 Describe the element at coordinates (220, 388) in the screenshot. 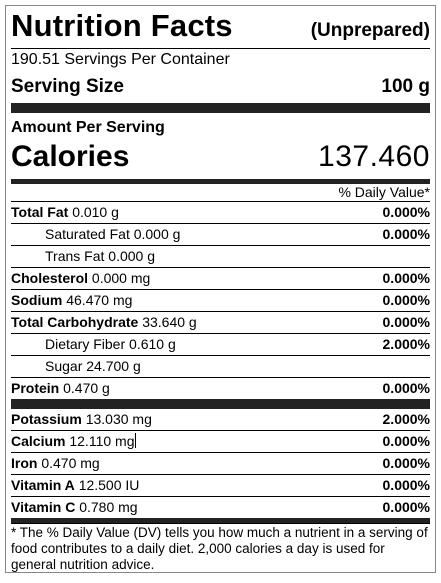

I see `nutrient-row-protein: Protein 0.470 g 0.000%` at that location.